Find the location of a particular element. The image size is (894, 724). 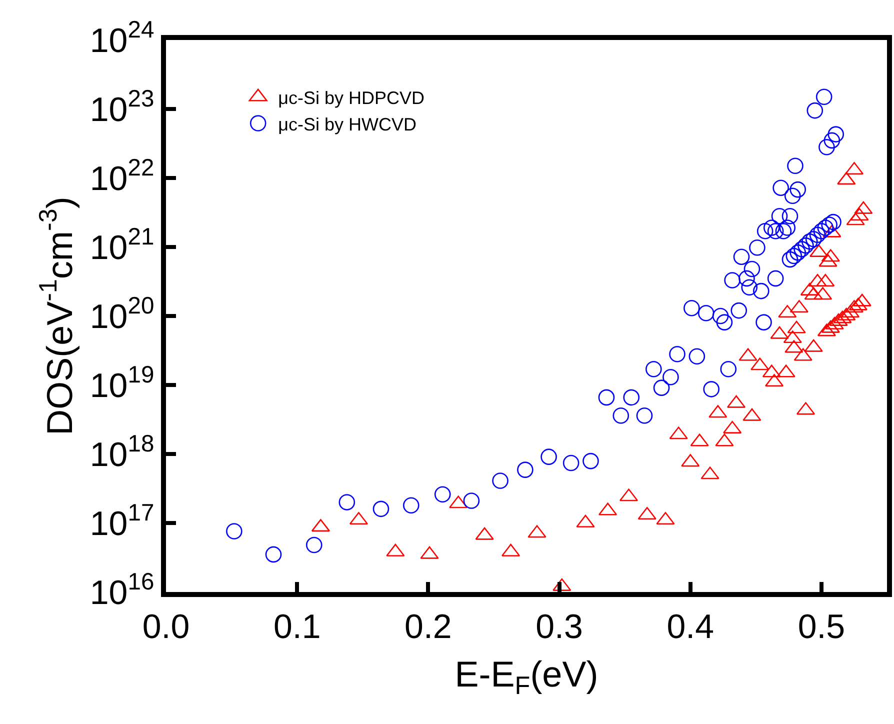

y-tick-label: 10$^{22}$ is located at coordinates (122, 176).